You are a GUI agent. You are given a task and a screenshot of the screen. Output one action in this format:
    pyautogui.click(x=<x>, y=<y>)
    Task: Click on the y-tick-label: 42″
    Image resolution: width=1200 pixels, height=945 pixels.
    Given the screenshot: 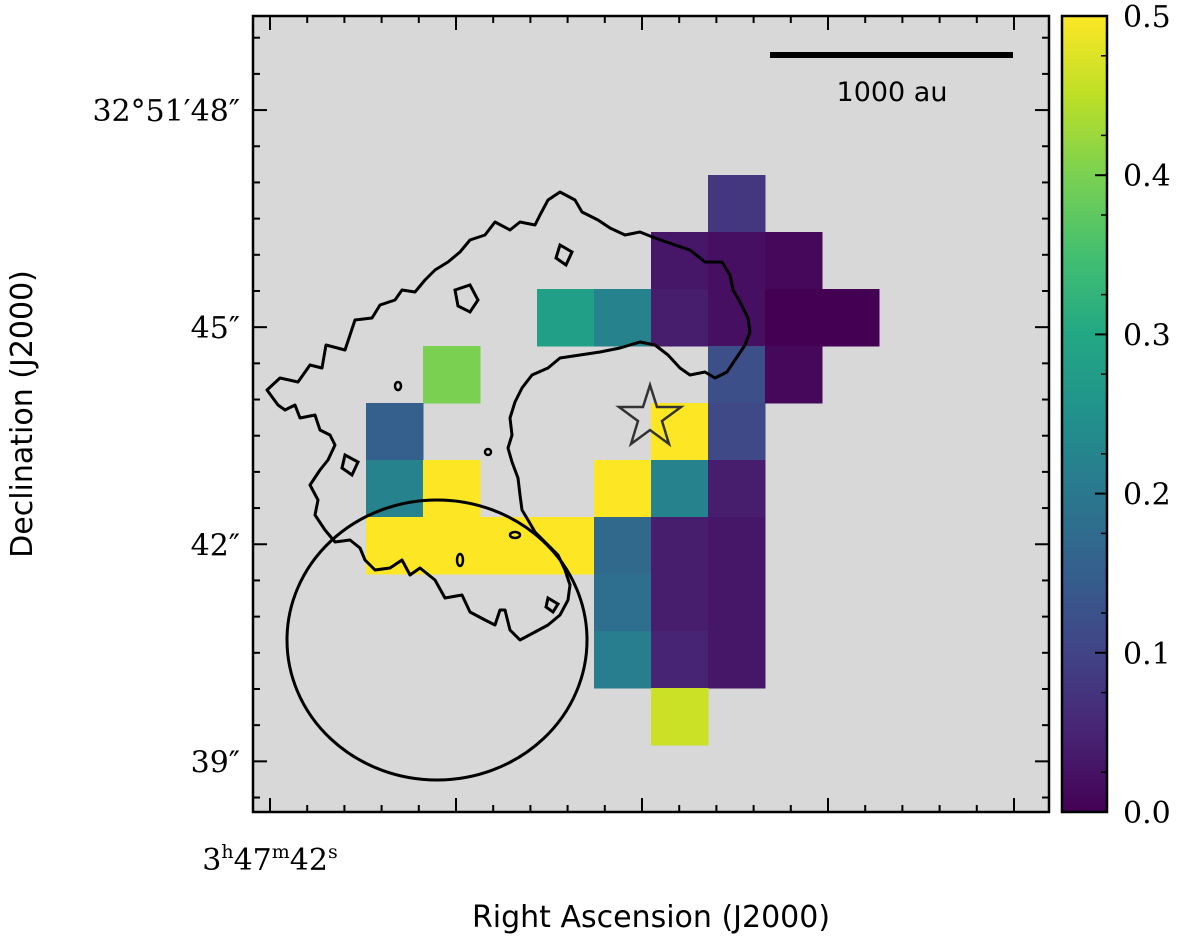 What is the action you would take?
    pyautogui.click(x=215, y=545)
    